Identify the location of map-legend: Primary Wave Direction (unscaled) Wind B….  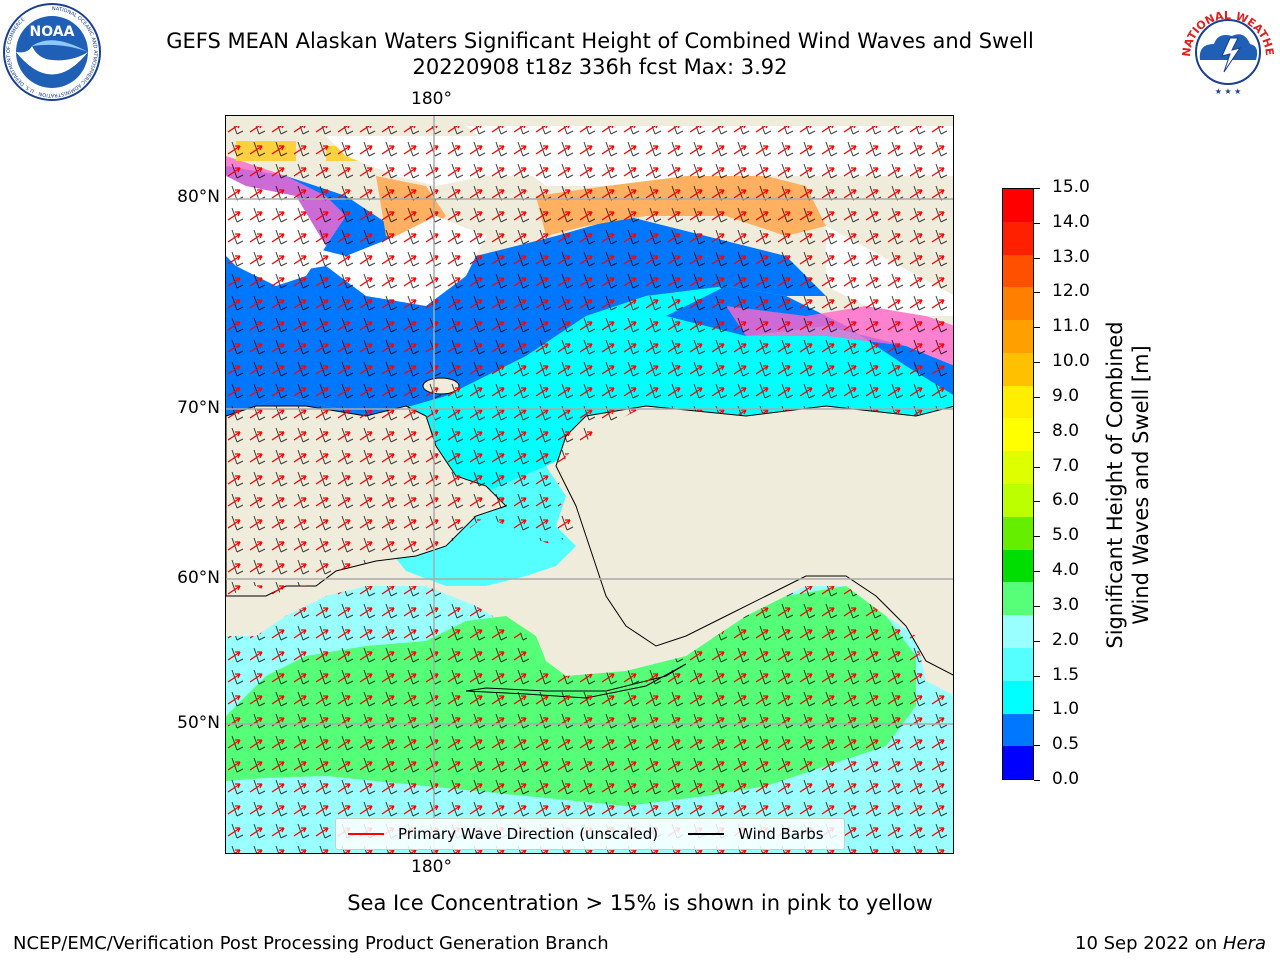
(590, 834).